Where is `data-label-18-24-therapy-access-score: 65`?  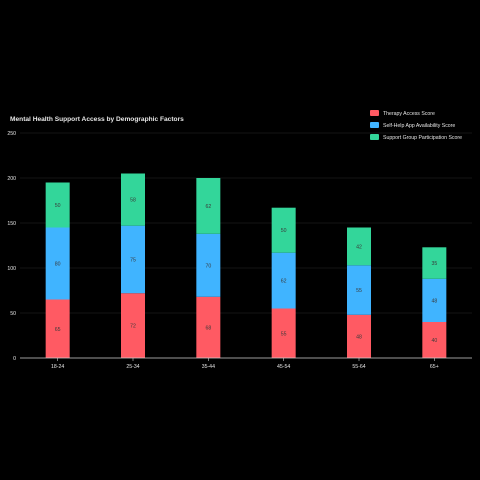 data-label-18-24-therapy-access-score: 65 is located at coordinates (58, 330).